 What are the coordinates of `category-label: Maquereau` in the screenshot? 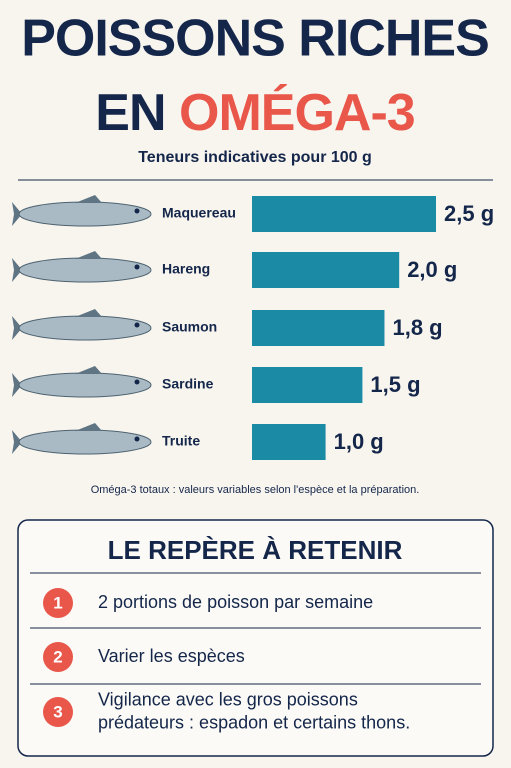 It's located at (199, 213).